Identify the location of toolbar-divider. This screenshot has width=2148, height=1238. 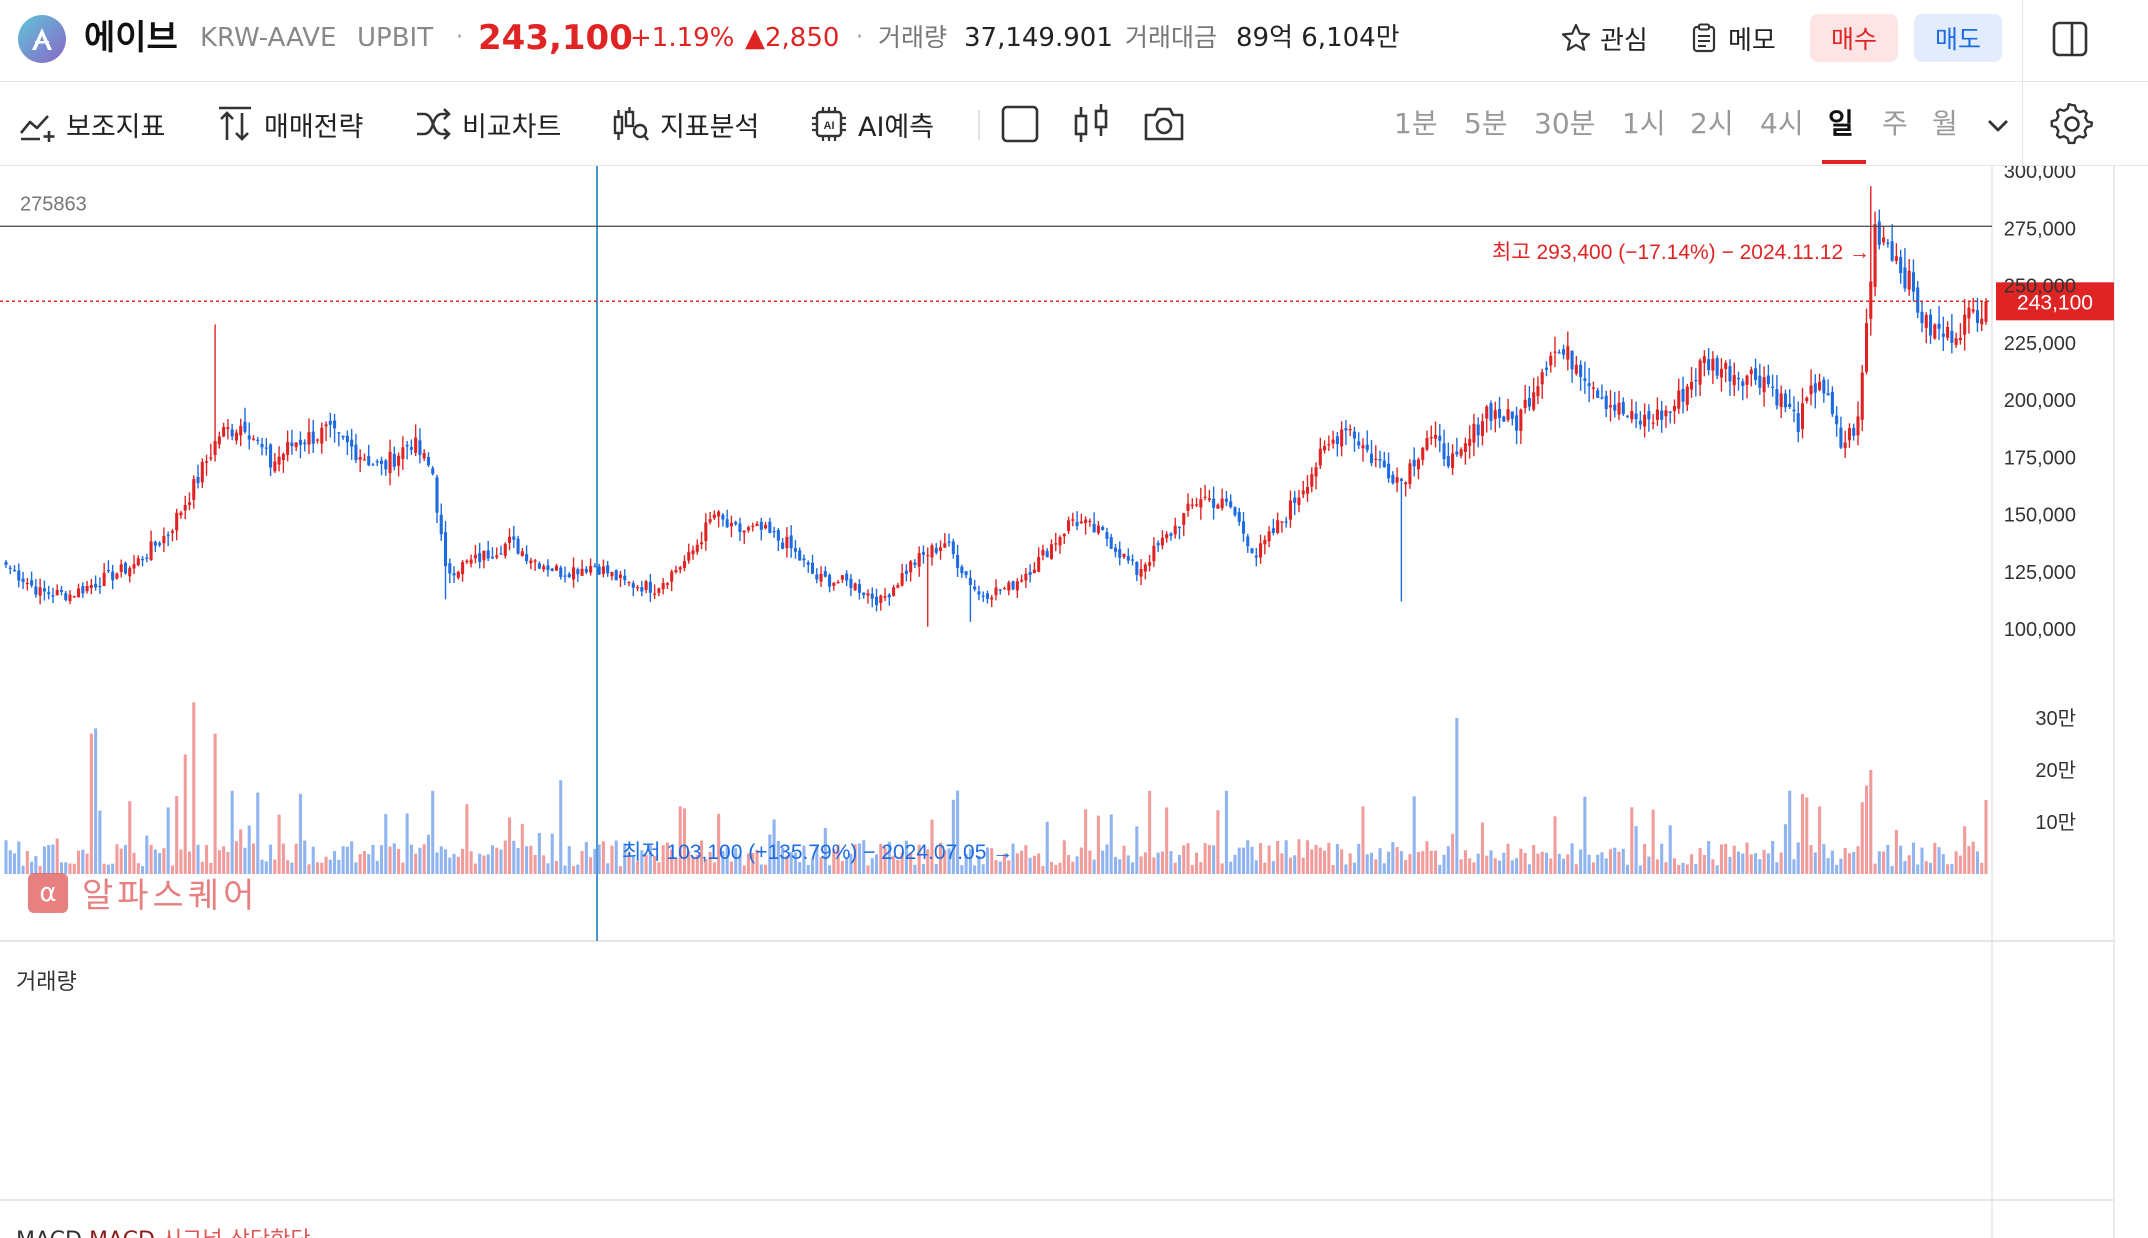
(979, 125).